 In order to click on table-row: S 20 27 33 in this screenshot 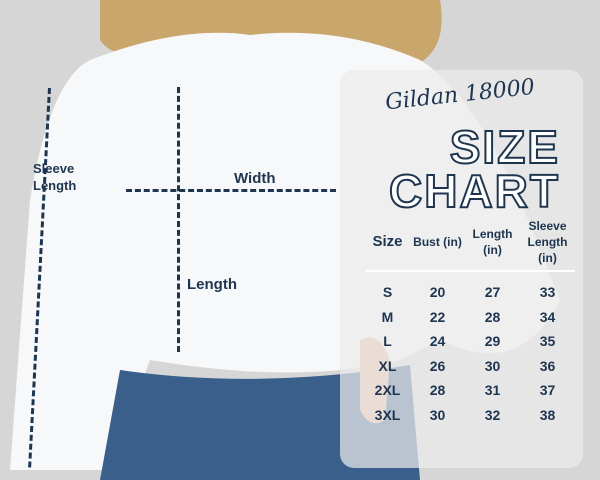, I will do `click(470, 292)`.